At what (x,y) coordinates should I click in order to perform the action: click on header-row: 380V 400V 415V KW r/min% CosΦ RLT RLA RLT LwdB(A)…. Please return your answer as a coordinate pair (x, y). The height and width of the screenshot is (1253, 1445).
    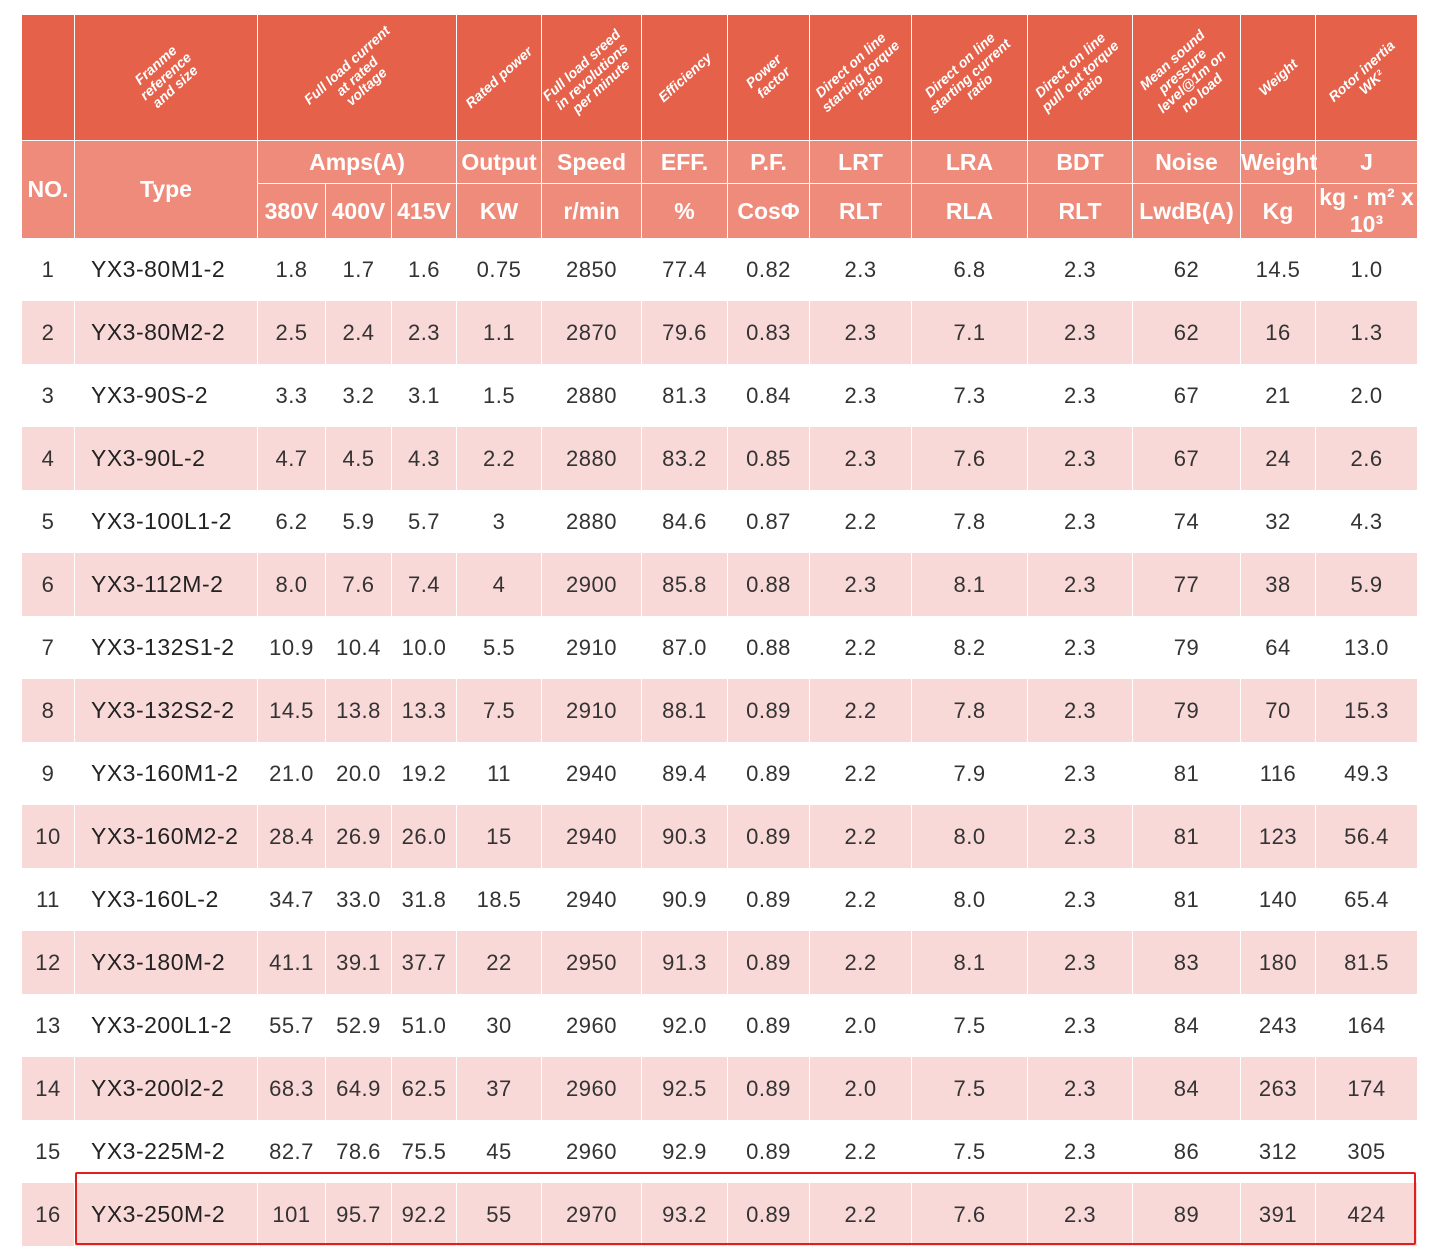
    Looking at the image, I should click on (720, 210).